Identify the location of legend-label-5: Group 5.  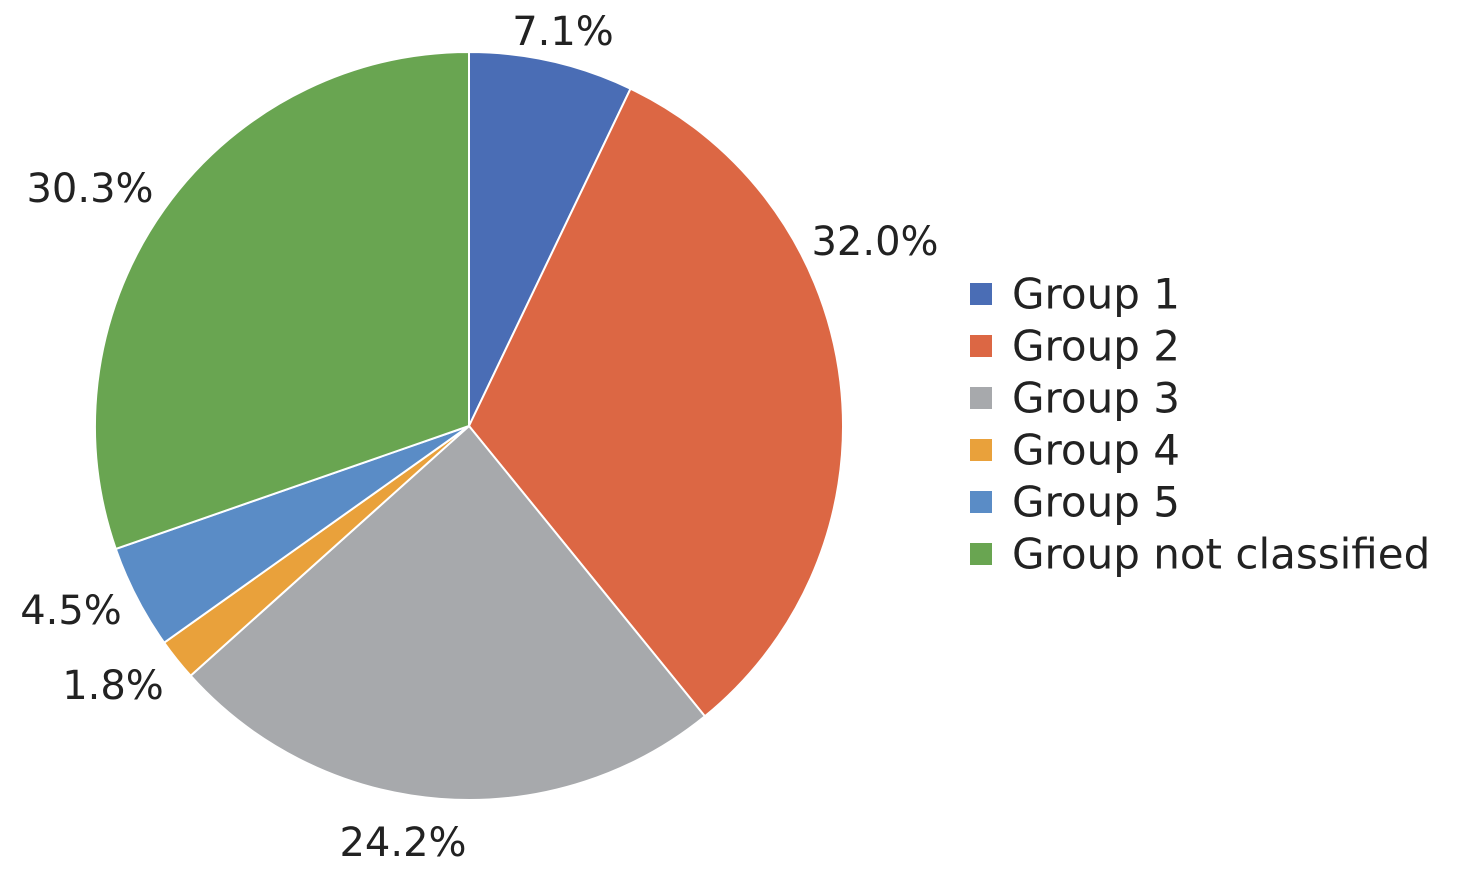
(1096, 502).